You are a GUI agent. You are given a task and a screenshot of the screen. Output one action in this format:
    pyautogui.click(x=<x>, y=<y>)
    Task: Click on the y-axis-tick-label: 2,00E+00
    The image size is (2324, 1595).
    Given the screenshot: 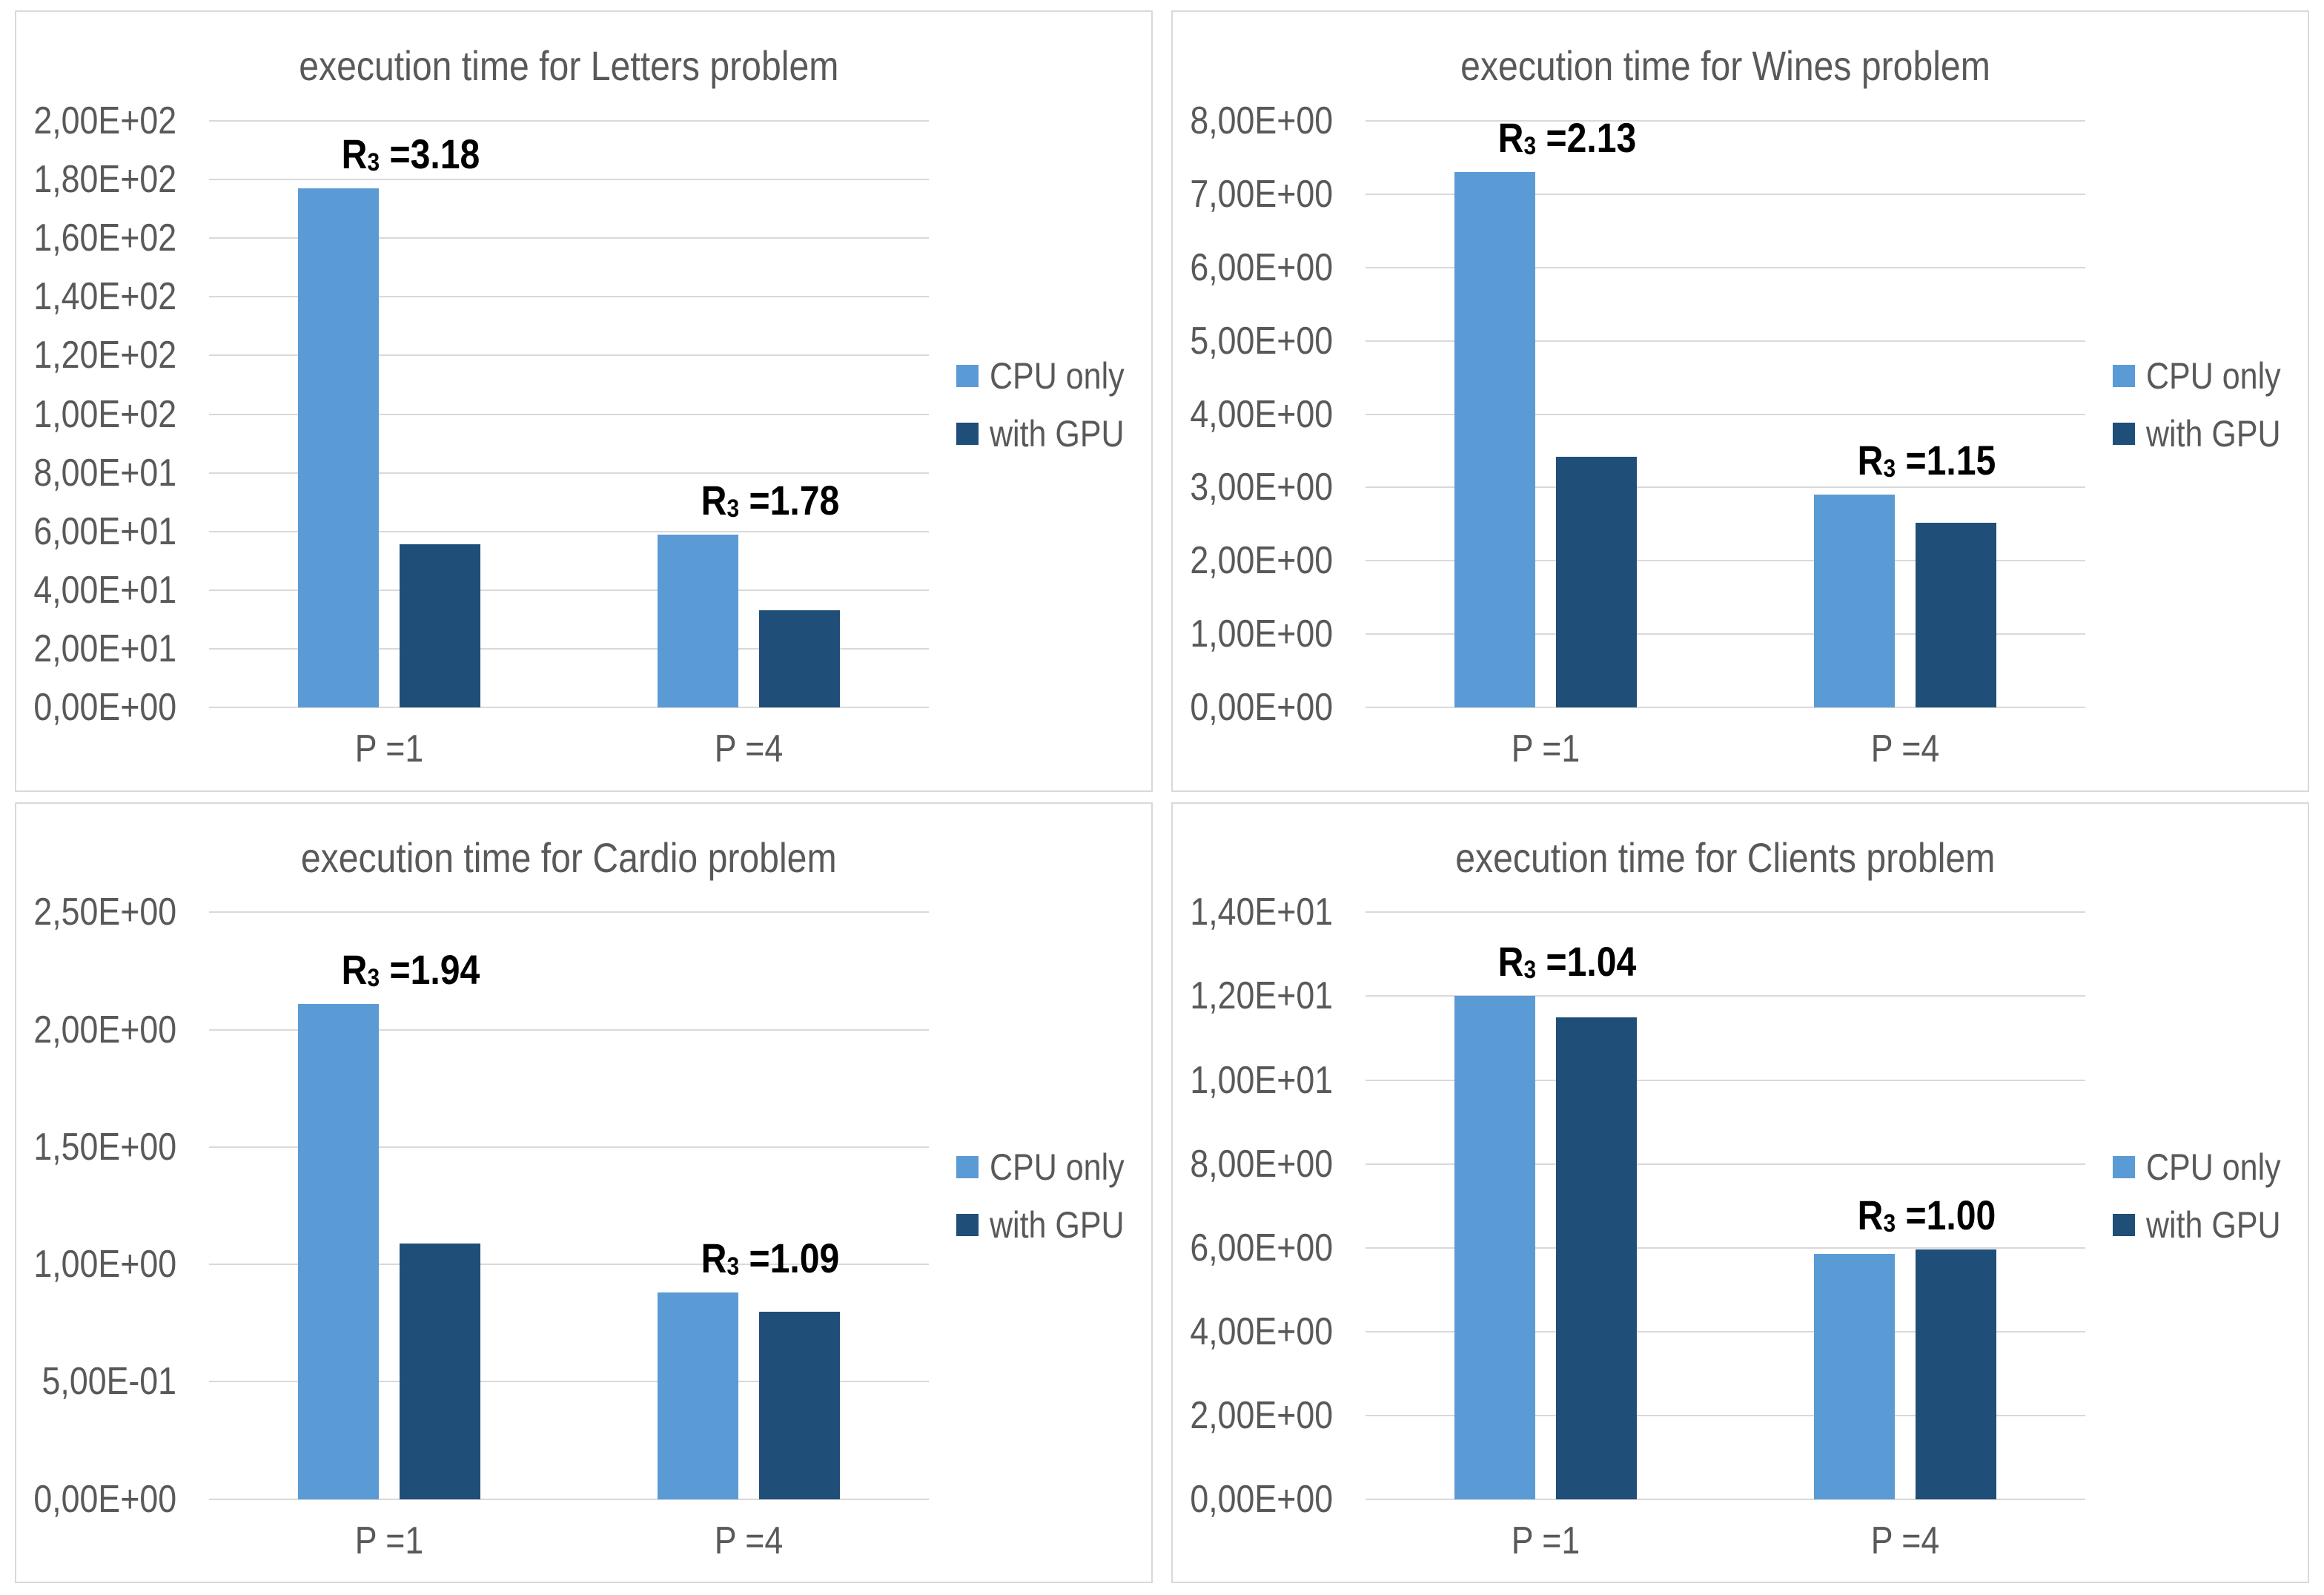 What is the action you would take?
    pyautogui.click(x=1253, y=1415)
    